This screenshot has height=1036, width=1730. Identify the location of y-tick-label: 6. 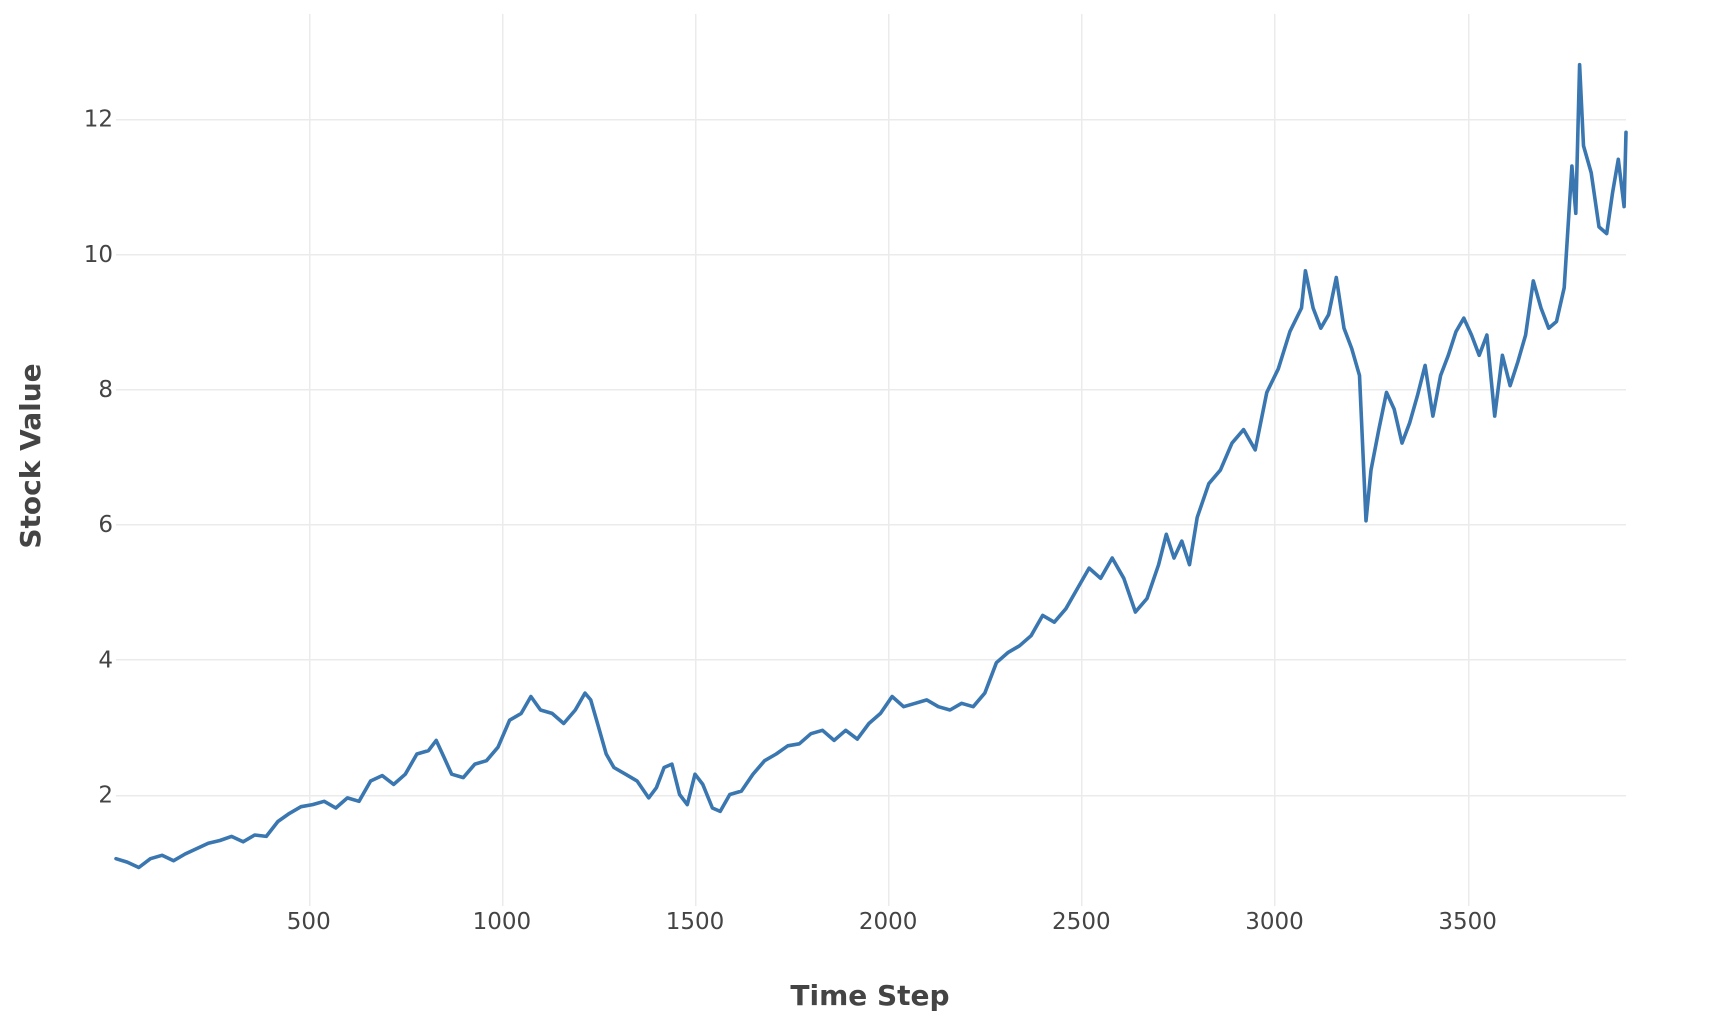
(105, 525).